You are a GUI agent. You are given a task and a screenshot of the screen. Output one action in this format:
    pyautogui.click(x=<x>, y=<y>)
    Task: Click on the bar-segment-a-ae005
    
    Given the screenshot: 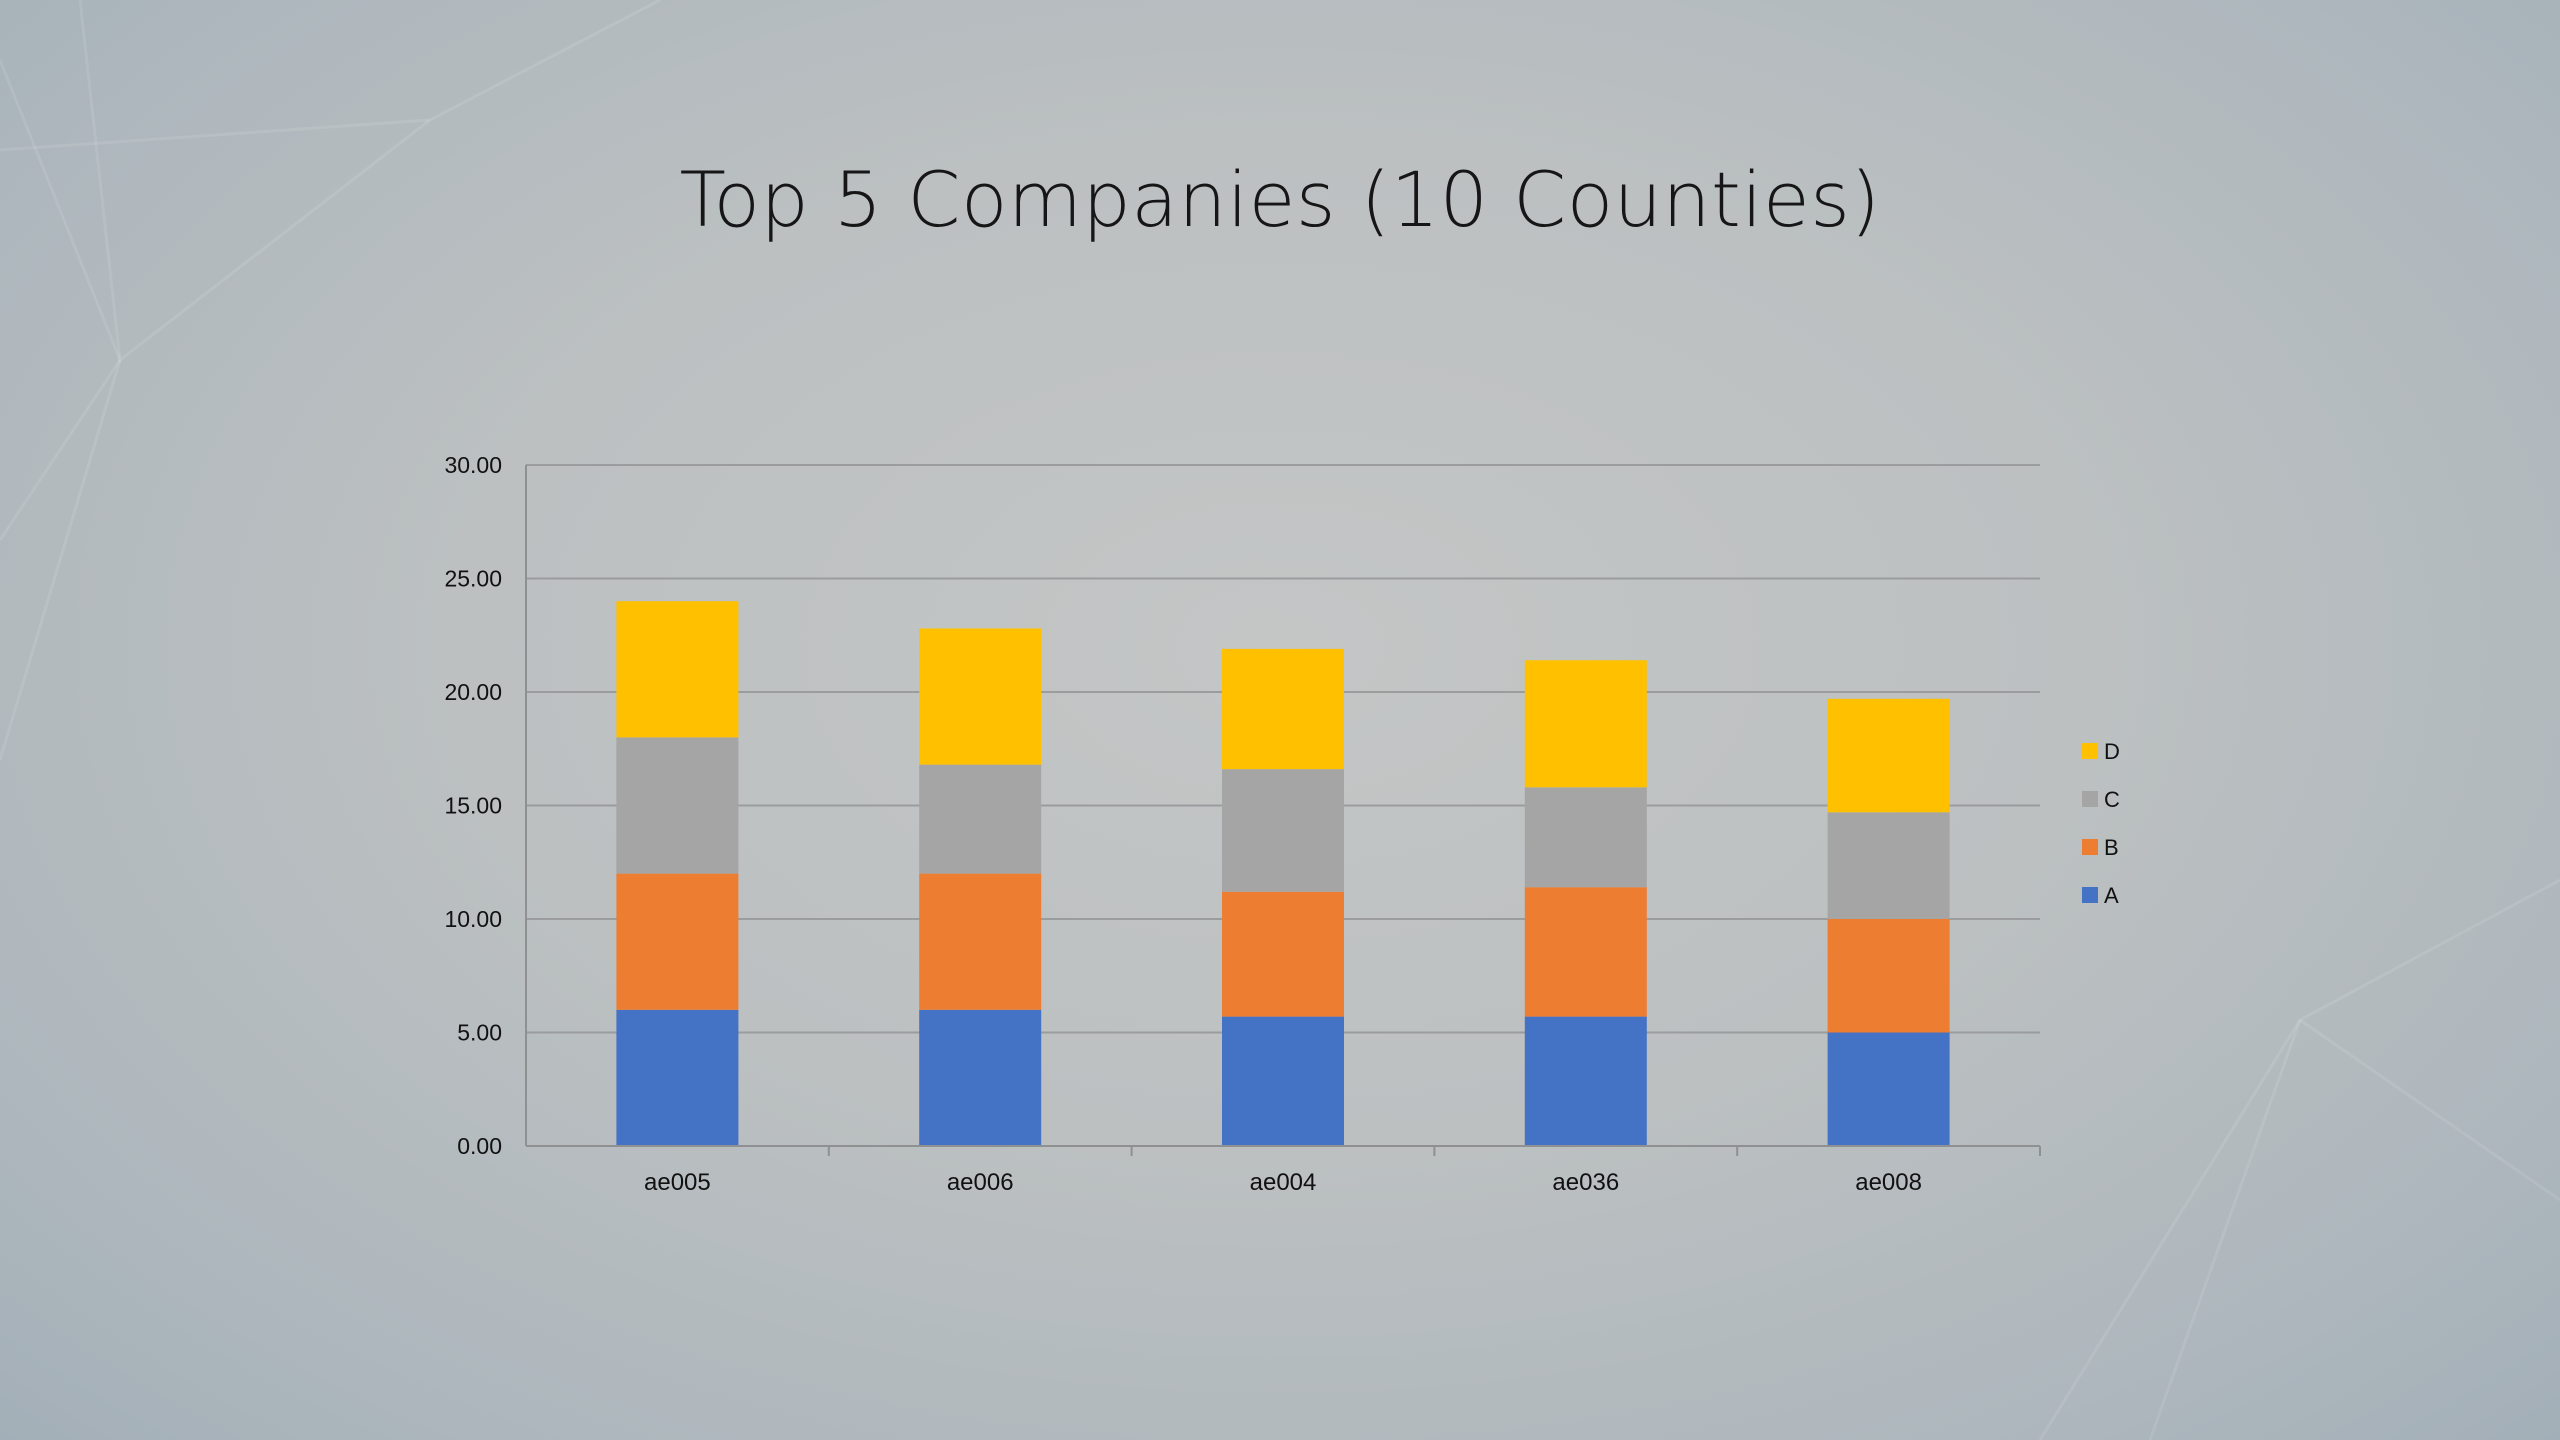 What is the action you would take?
    pyautogui.click(x=677, y=1077)
    